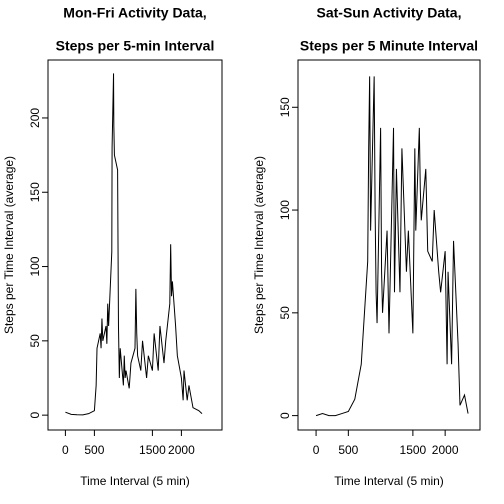  What do you see at coordinates (35, 118) in the screenshot?
I see `y-tick-label: 200` at bounding box center [35, 118].